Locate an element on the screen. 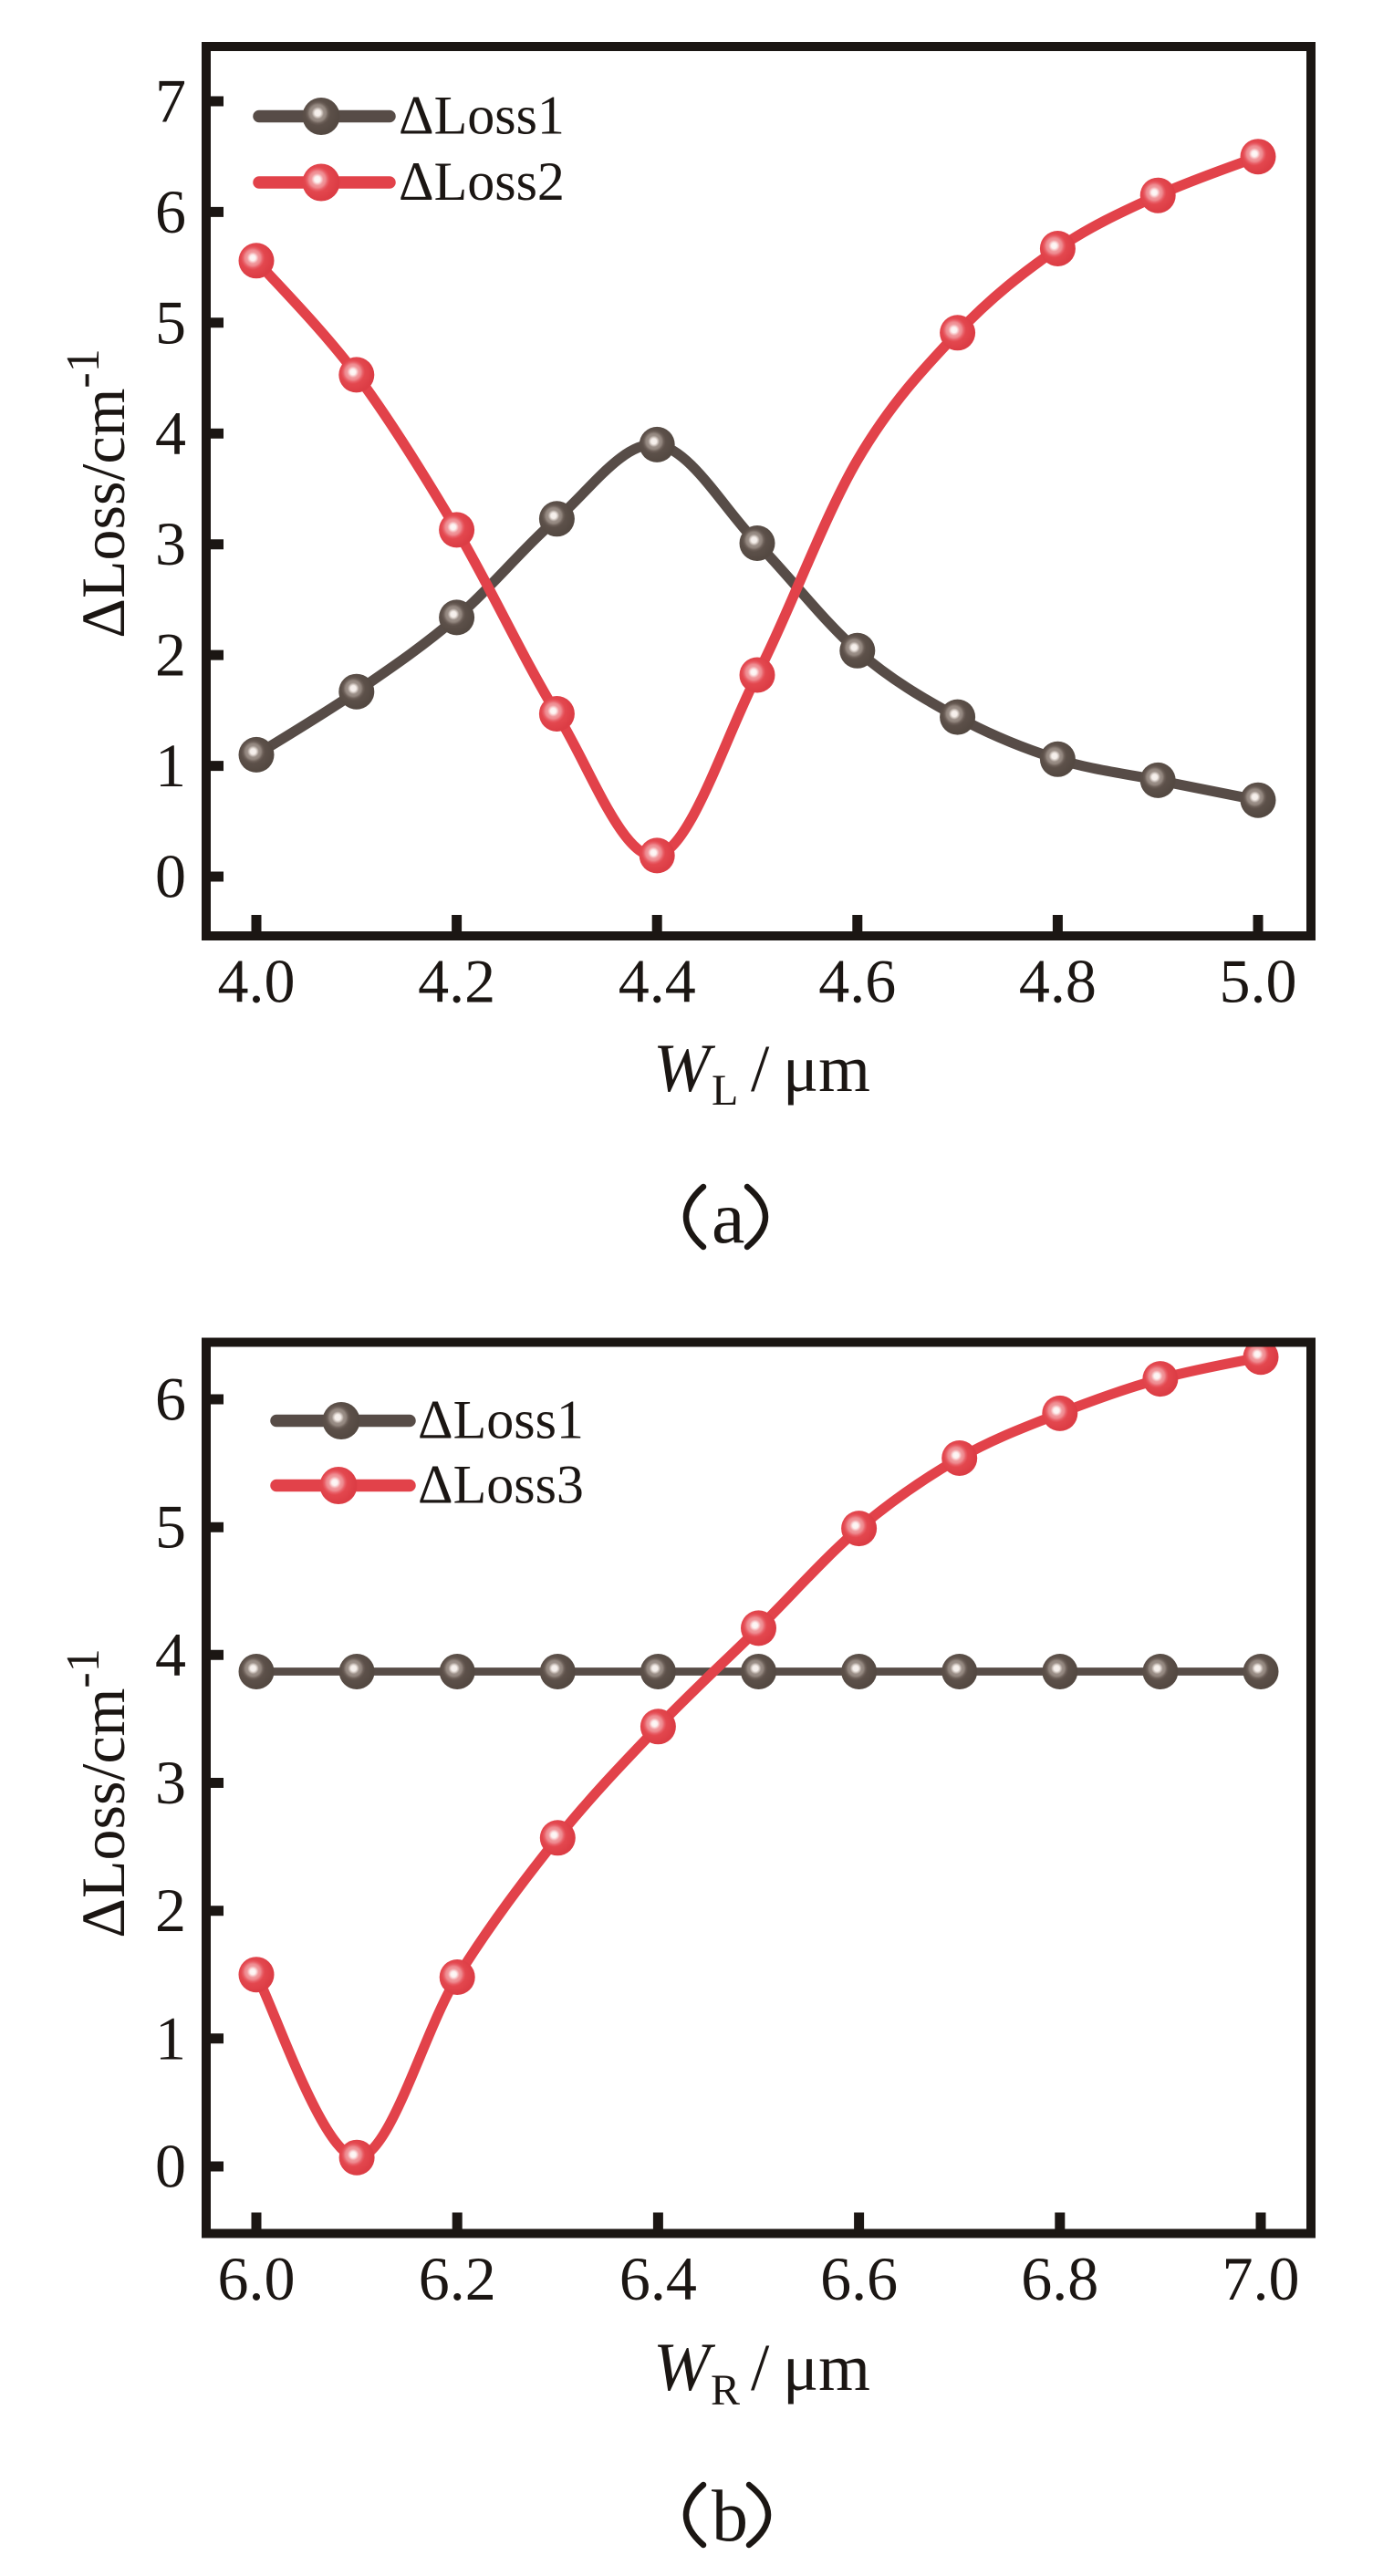  svg-text: 6.8 is located at coordinates (1060, 2278).